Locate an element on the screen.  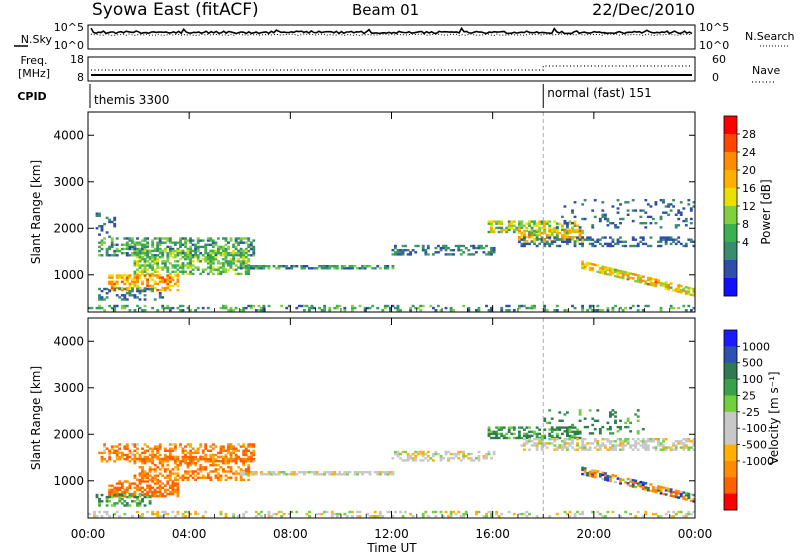
beam-title: Beam 01 is located at coordinates (385, 10).